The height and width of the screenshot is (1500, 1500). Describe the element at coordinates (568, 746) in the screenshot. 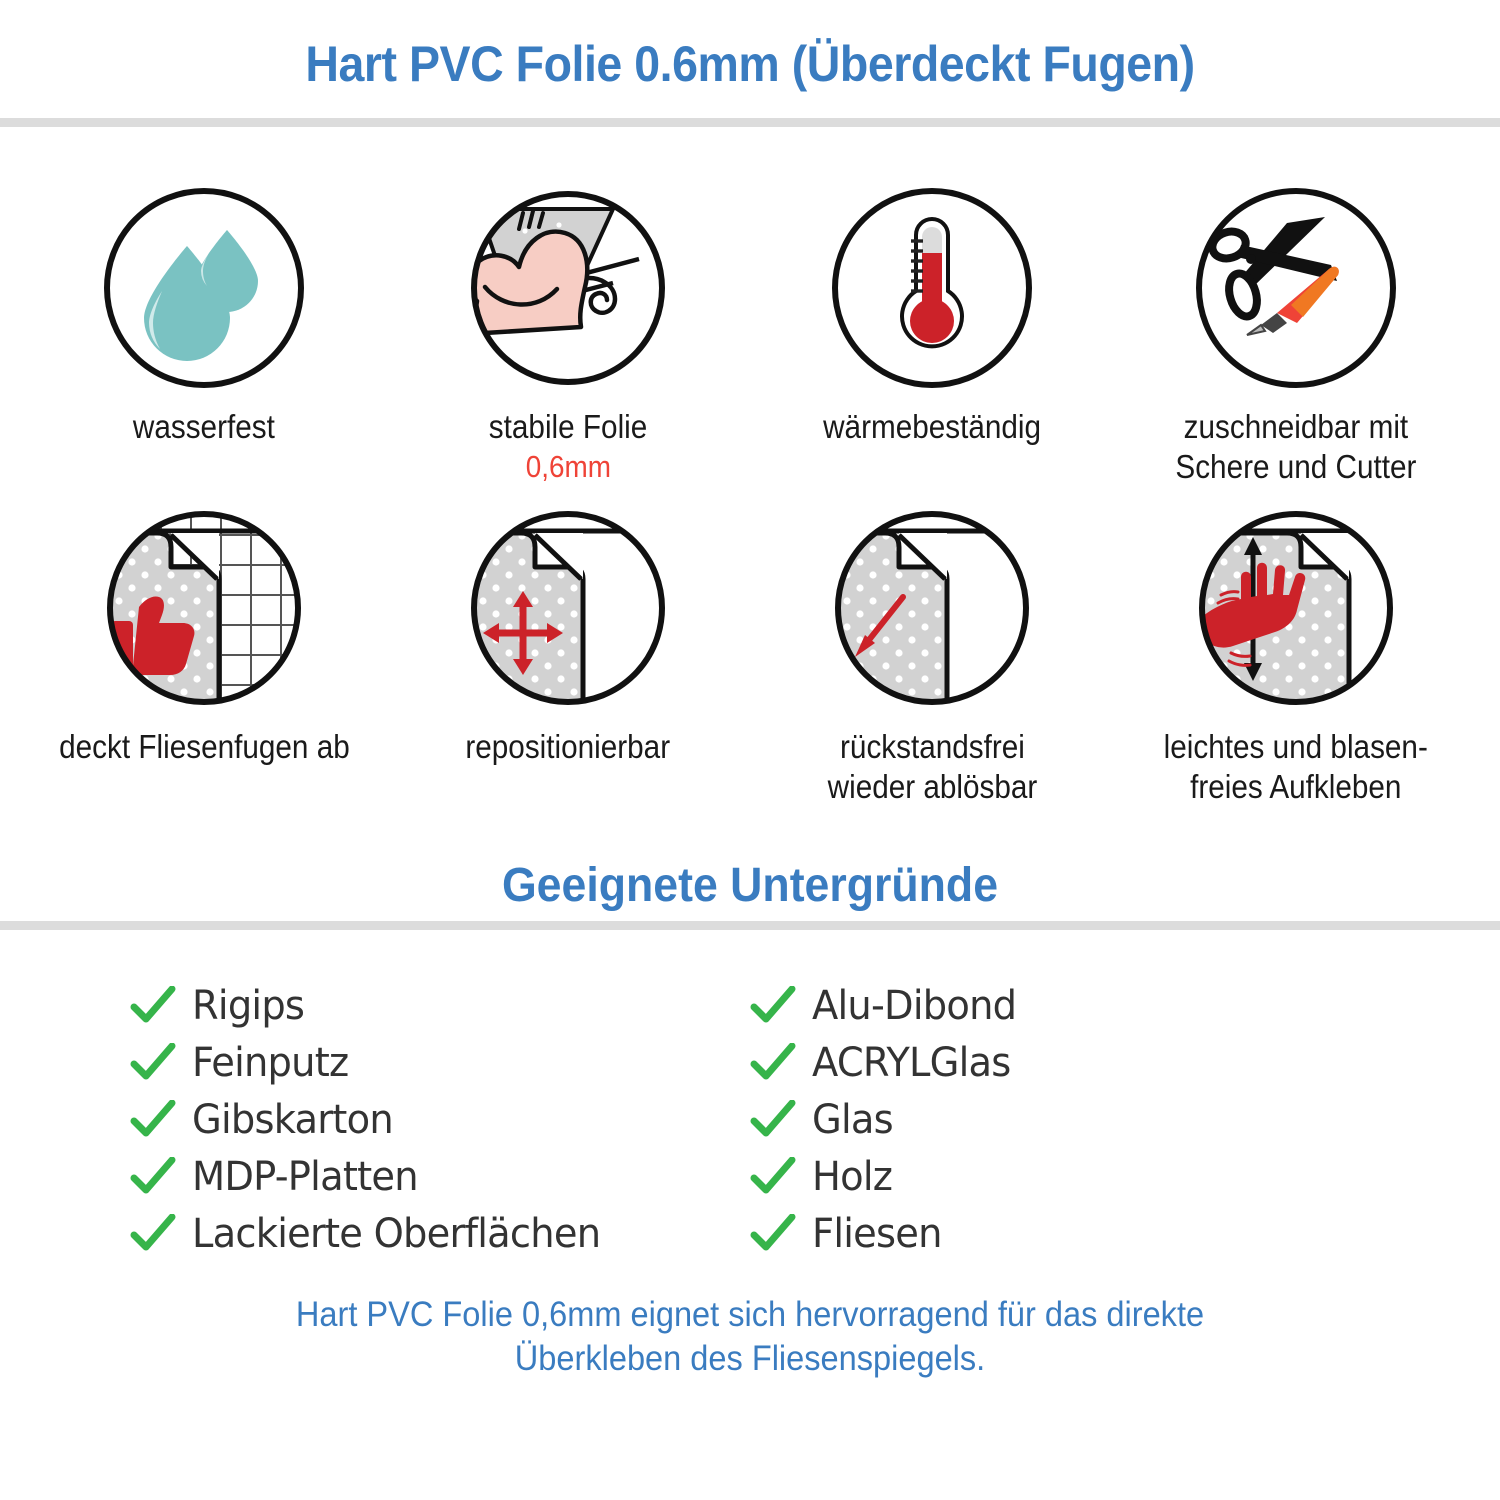

I see `feature-label: repositionierbar` at that location.